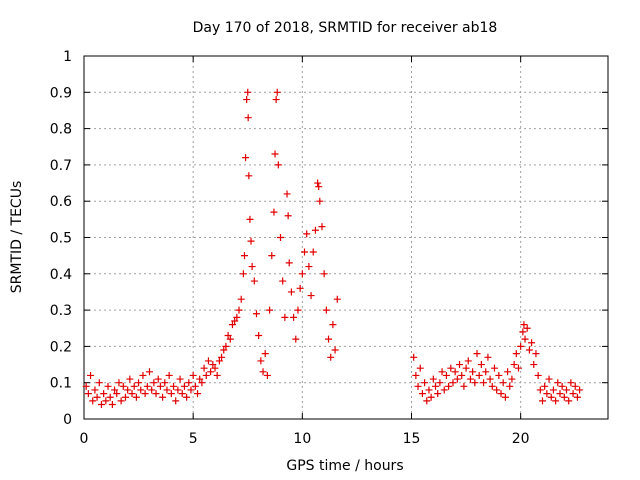  What do you see at coordinates (17, 237) in the screenshot?
I see `y-axis-label: SRMTID / TECUs` at bounding box center [17, 237].